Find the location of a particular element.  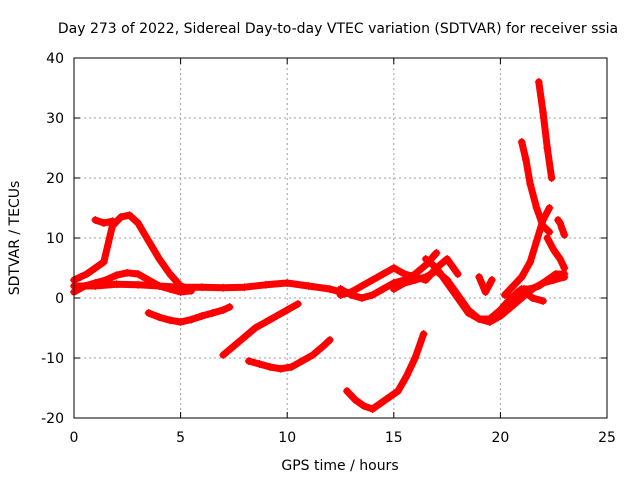

y-tick-label: 30 is located at coordinates (55, 119).